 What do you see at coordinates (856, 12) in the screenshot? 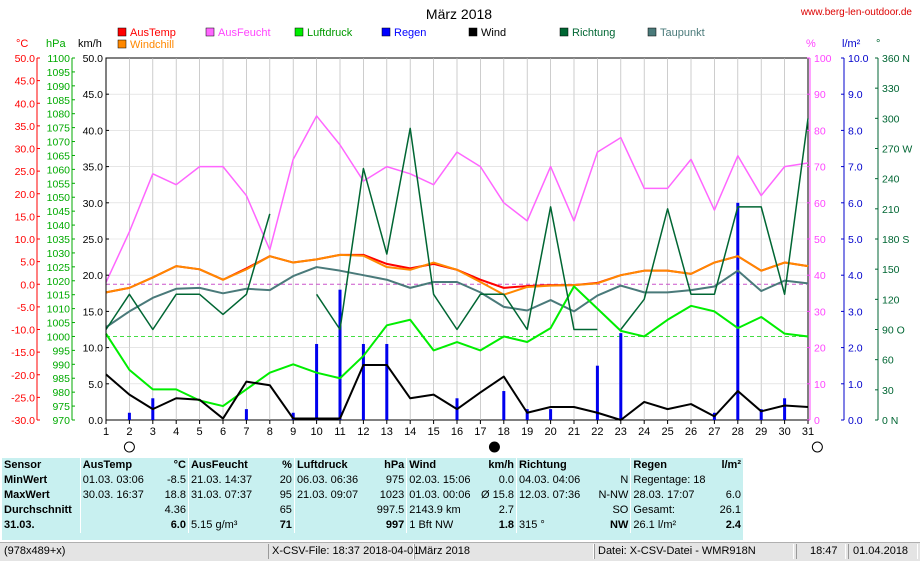
I see `source-url: www.berg-len-outdoor.de` at bounding box center [856, 12].